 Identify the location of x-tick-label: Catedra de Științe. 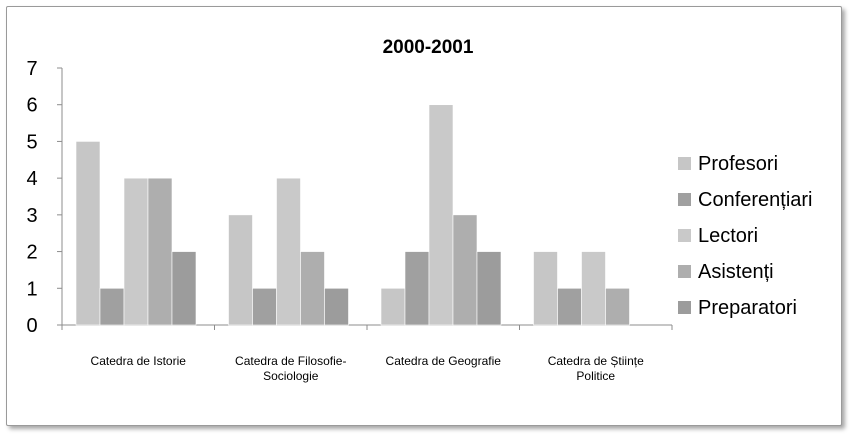
(596, 361).